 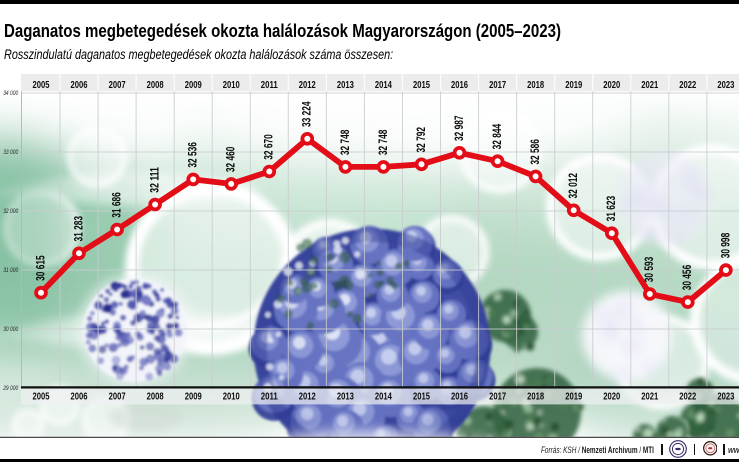 What do you see at coordinates (10, 211) in the screenshot?
I see `svg-text: 32 000` at bounding box center [10, 211].